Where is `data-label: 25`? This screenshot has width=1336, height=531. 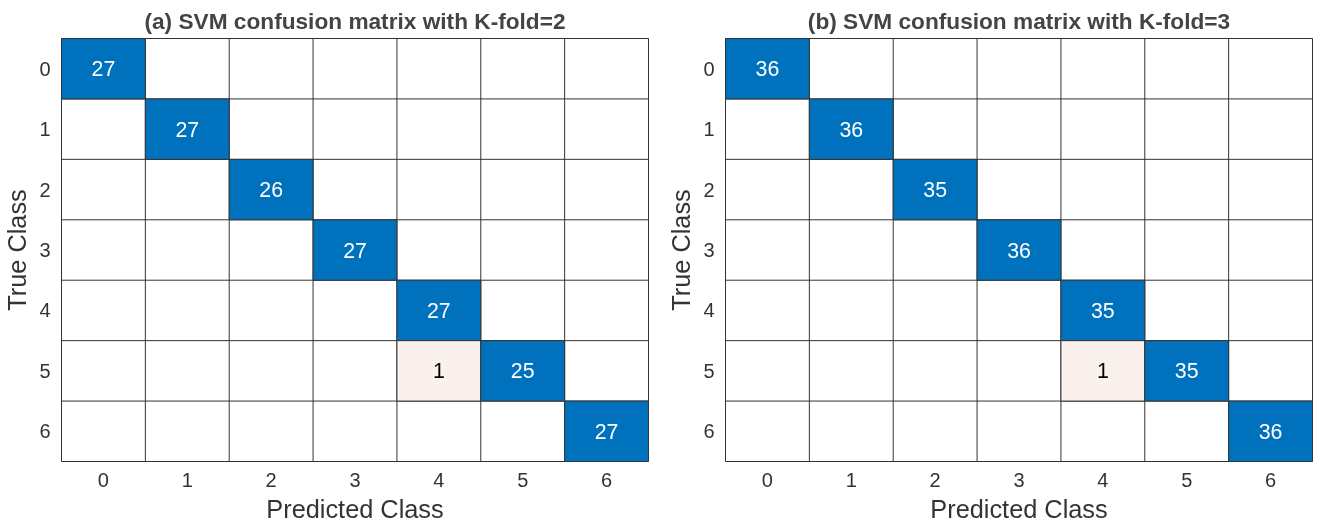 data-label: 25 is located at coordinates (522, 371).